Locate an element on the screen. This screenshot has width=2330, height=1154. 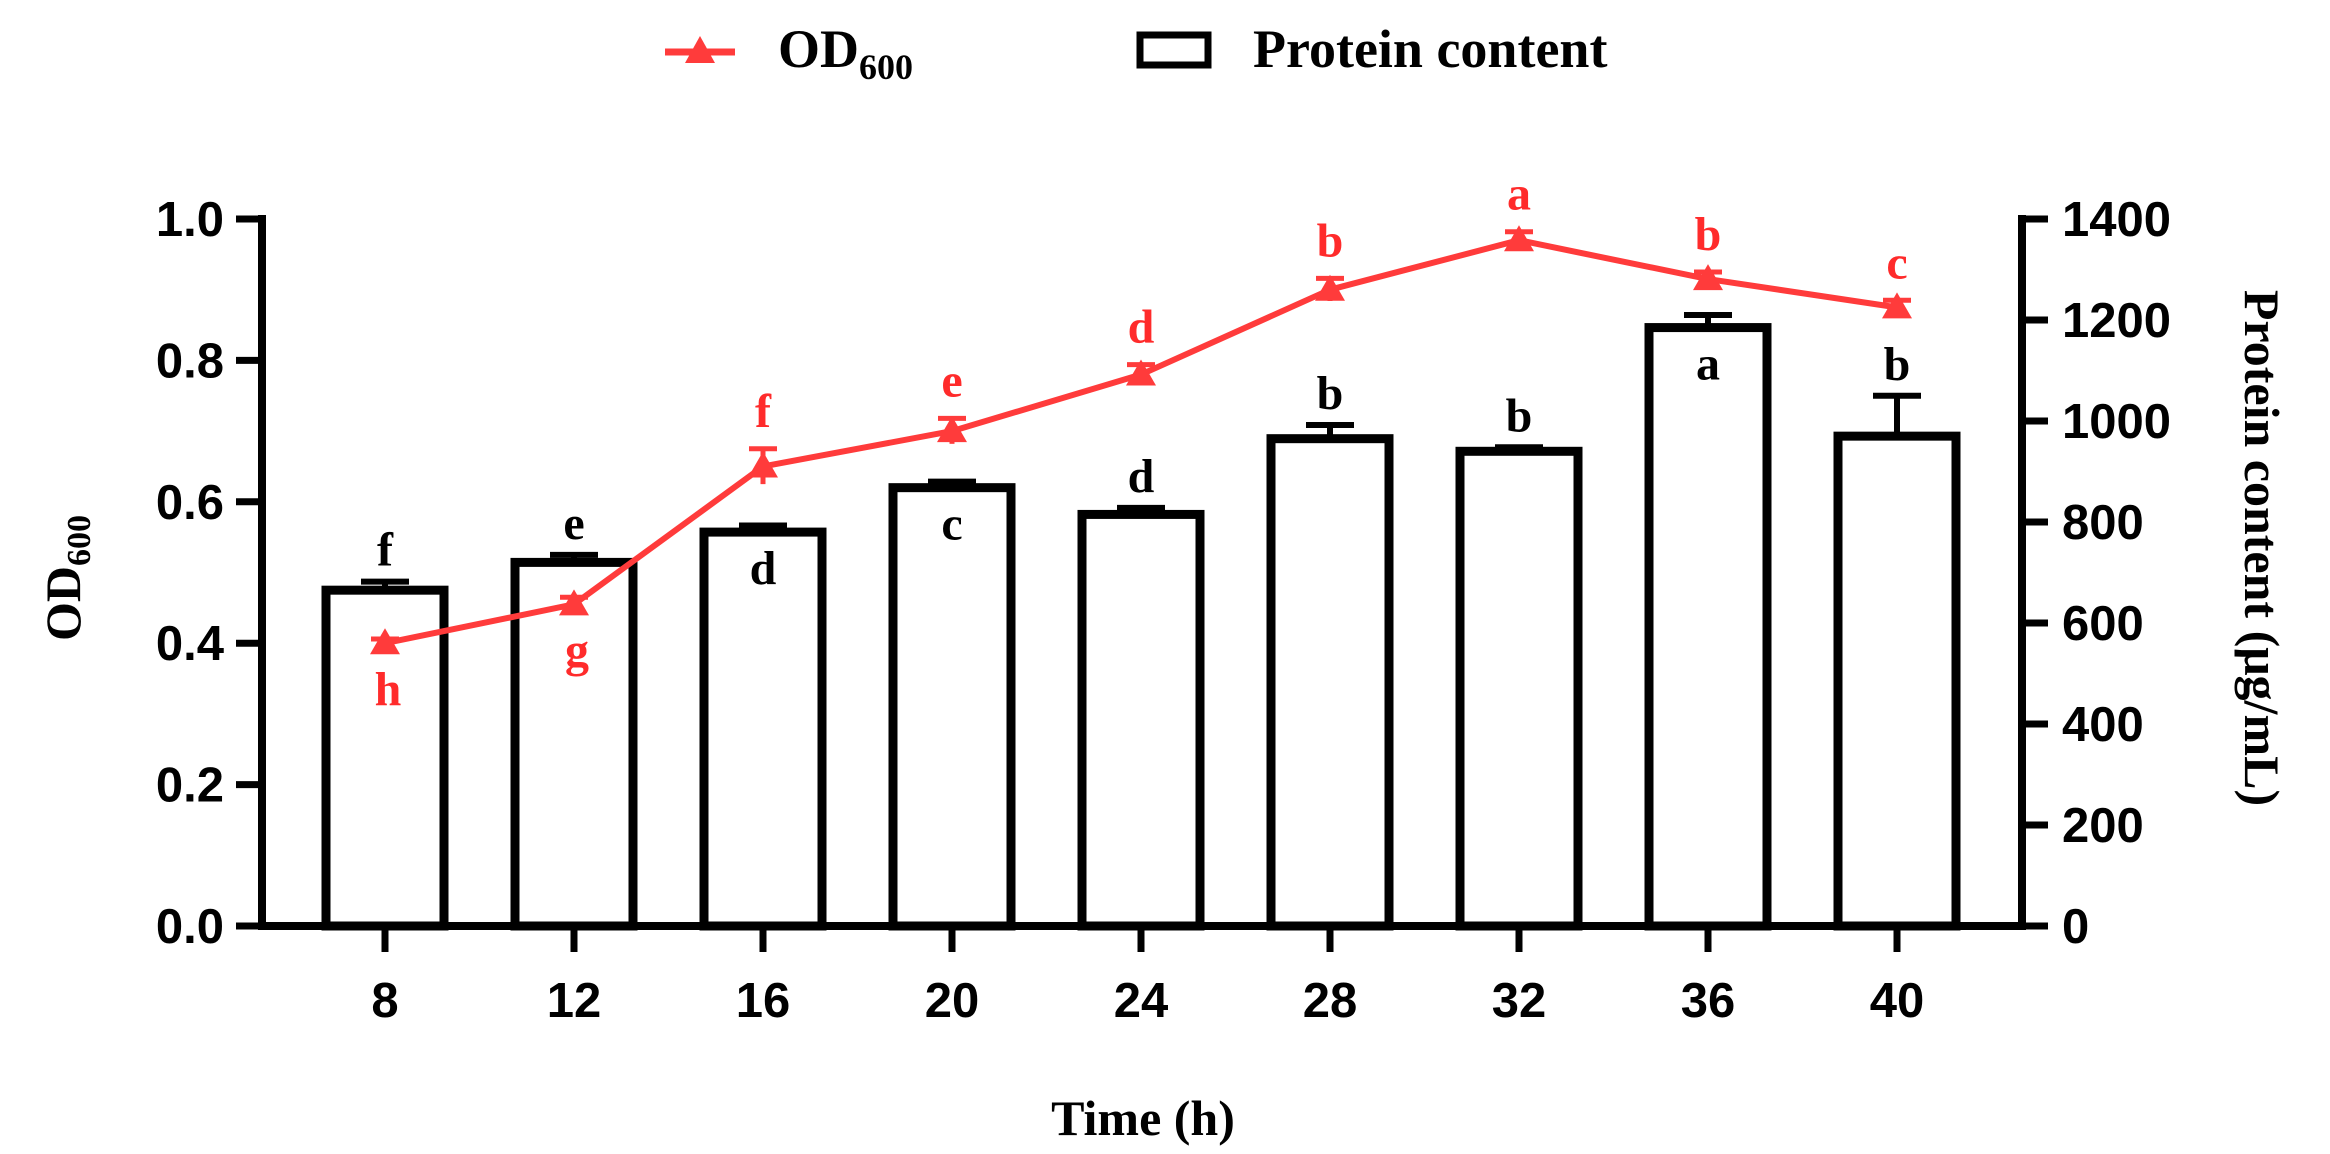
protein-bar-36h is located at coordinates (1708, 627).